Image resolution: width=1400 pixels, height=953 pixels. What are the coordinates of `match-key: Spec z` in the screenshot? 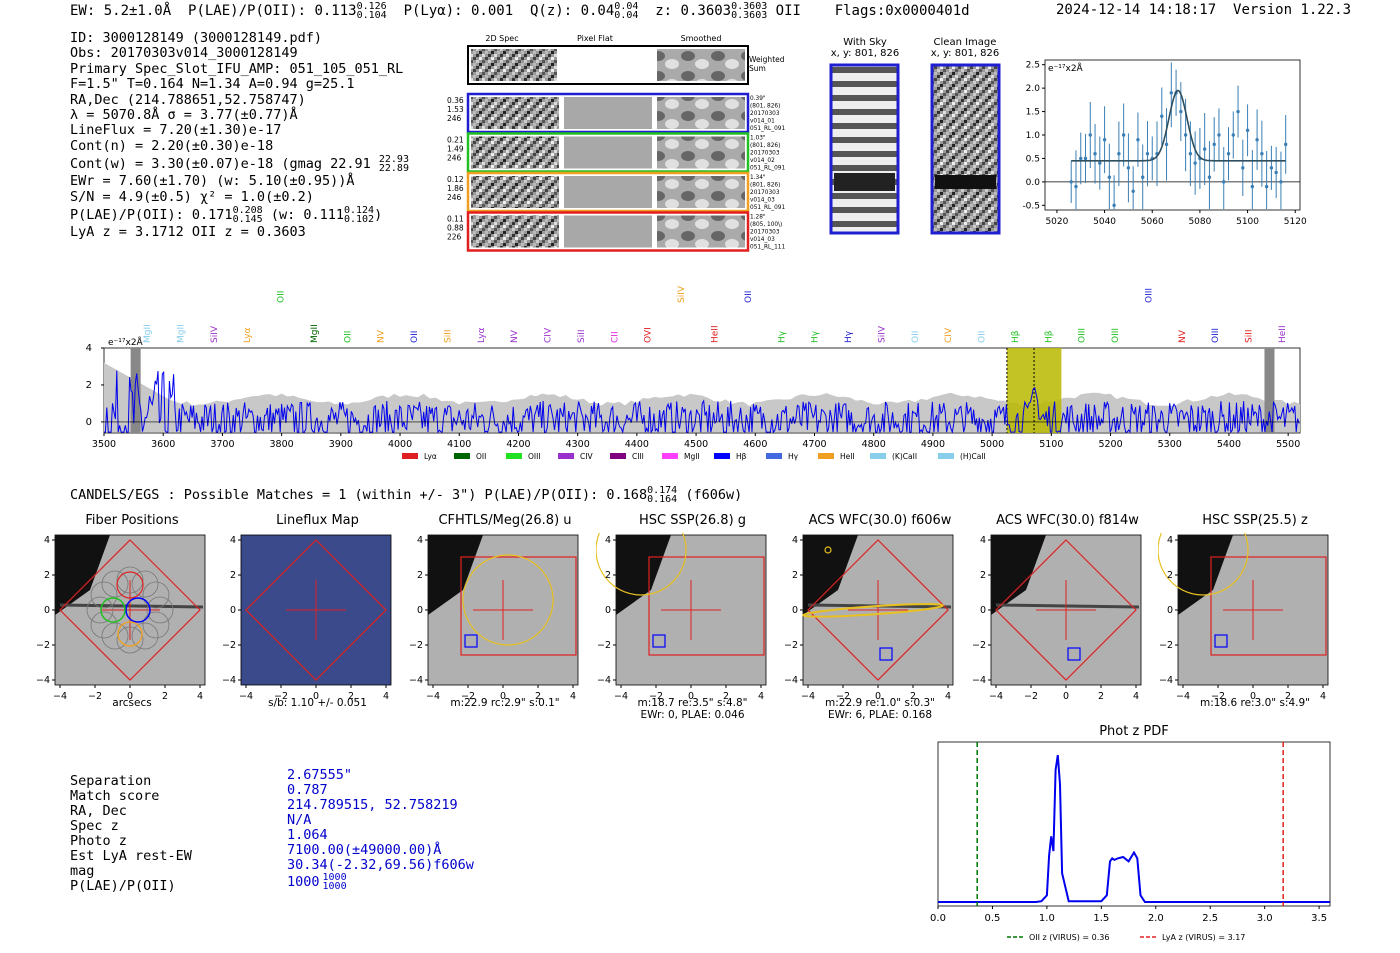 It's located at (94, 826).